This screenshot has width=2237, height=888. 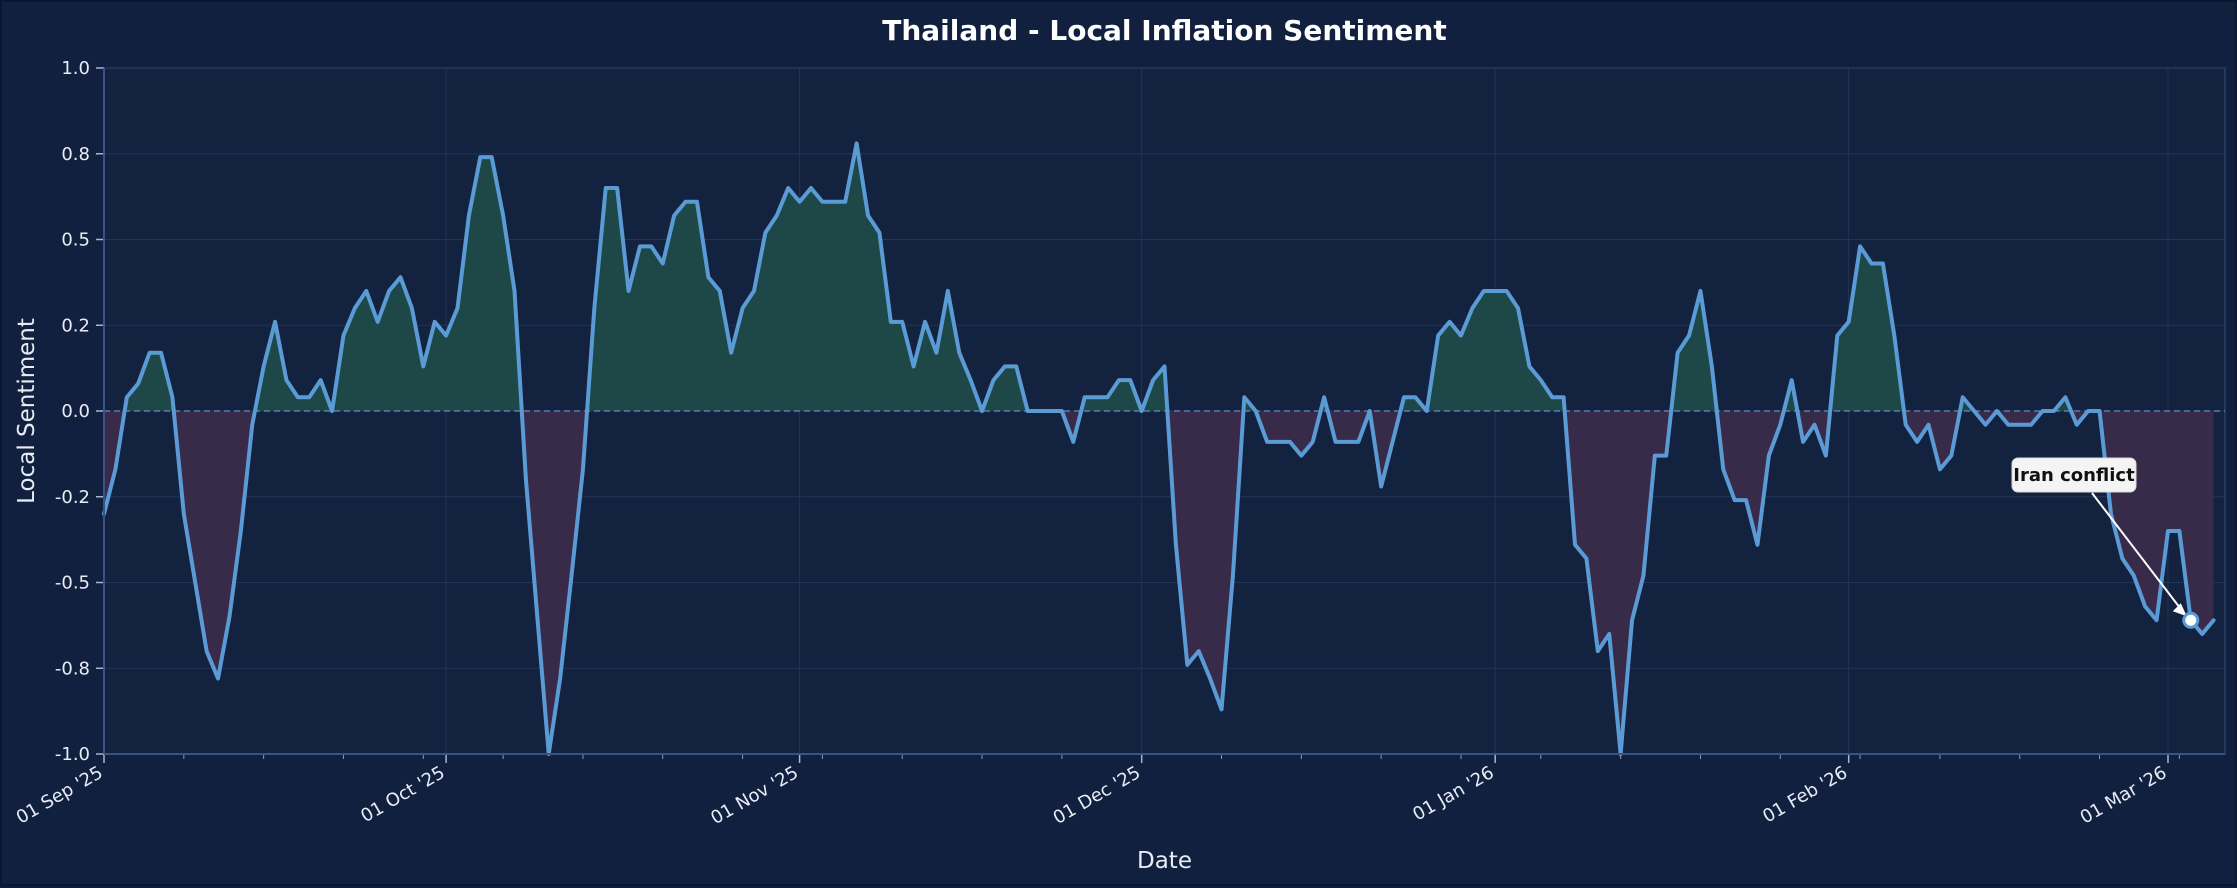 What do you see at coordinates (72, 583) in the screenshot?
I see `y-tick-label: -0.5` at bounding box center [72, 583].